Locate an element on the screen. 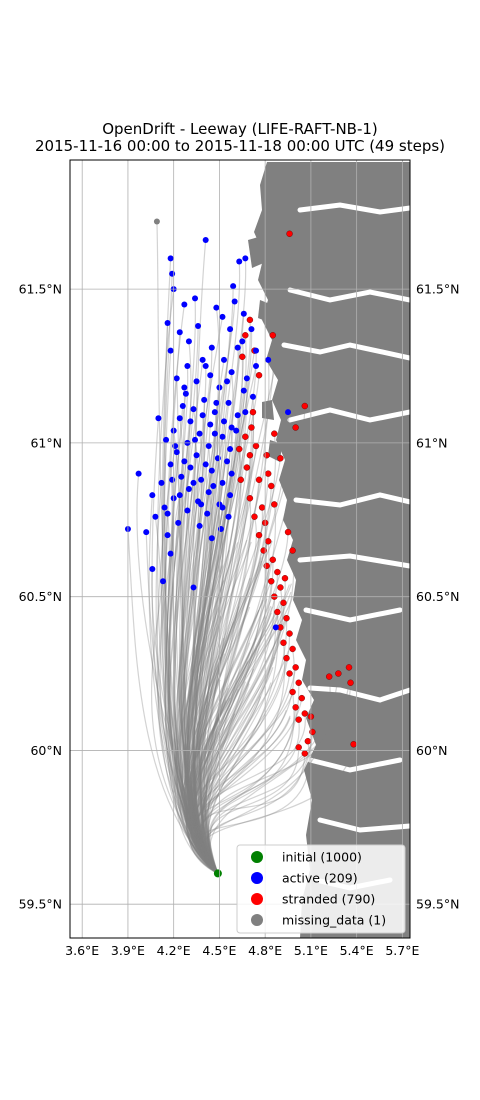 The image size is (480, 1100). y-tick-label-right: 61°N is located at coordinates (432, 442).